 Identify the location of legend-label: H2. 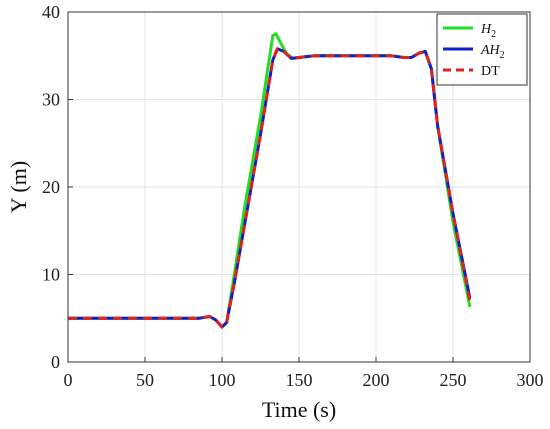
(488, 31).